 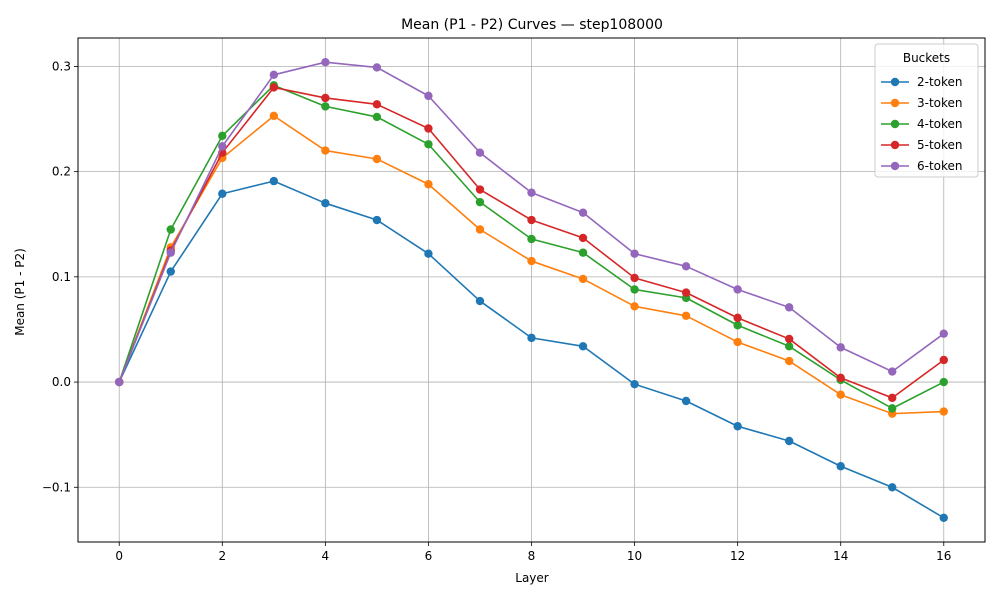 What do you see at coordinates (532, 25) in the screenshot?
I see `chart-title: Mean (P1 - P2) Curves — step108000` at bounding box center [532, 25].